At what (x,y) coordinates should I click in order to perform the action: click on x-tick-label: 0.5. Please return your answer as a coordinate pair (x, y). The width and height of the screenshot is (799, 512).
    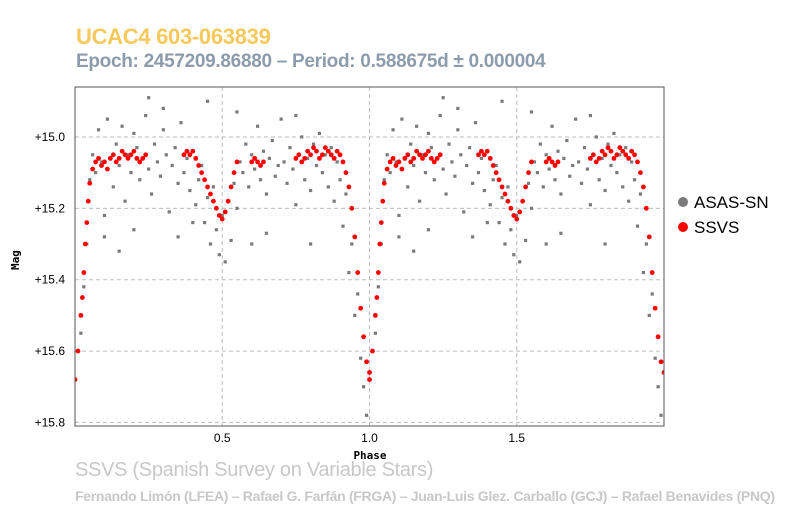
    Looking at the image, I should click on (222, 438).